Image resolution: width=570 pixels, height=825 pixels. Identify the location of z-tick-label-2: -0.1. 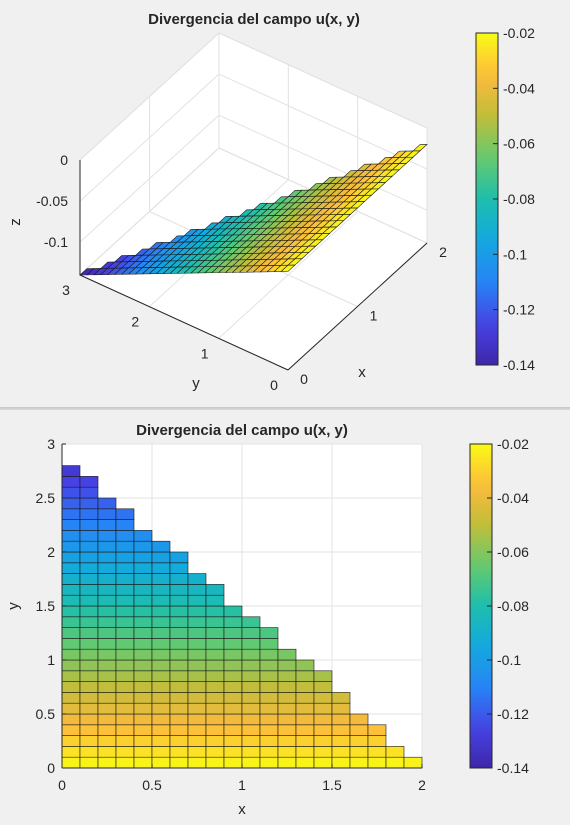
(56, 242).